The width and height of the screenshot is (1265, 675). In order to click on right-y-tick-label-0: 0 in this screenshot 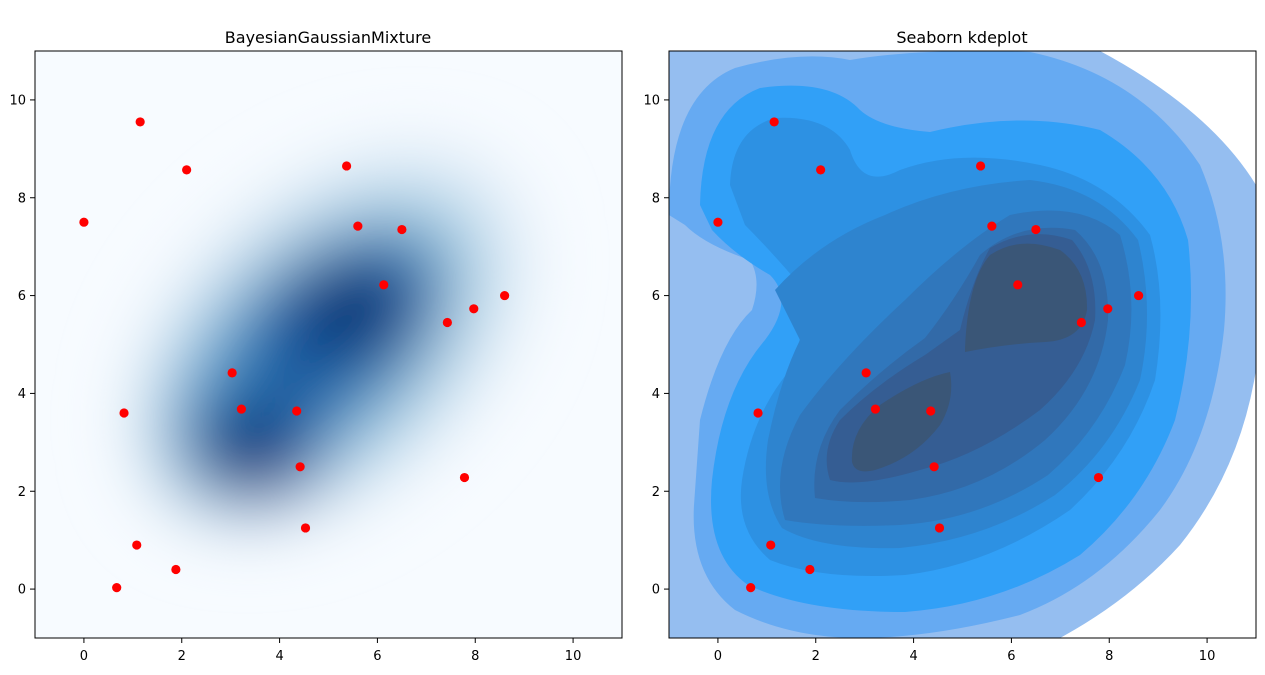, I will do `click(656, 590)`.